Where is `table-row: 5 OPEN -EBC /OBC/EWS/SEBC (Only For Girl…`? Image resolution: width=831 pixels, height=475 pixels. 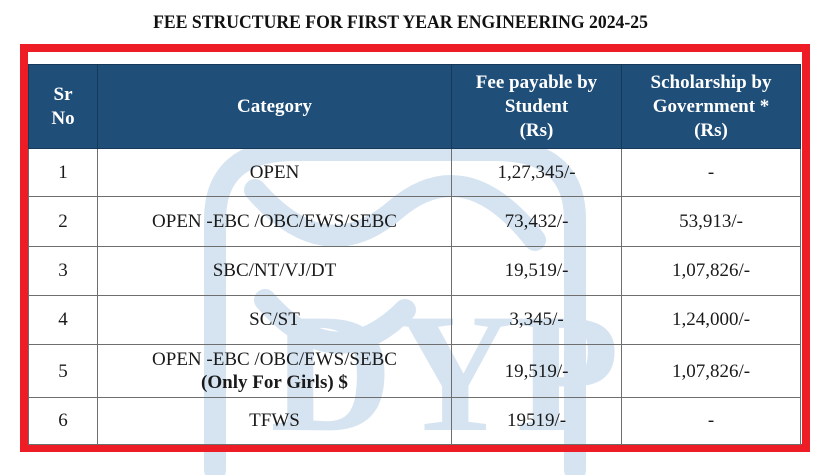 table-row: 5 OPEN -EBC /OBC/EWS/SEBC (Only For Girl… is located at coordinates (414, 371).